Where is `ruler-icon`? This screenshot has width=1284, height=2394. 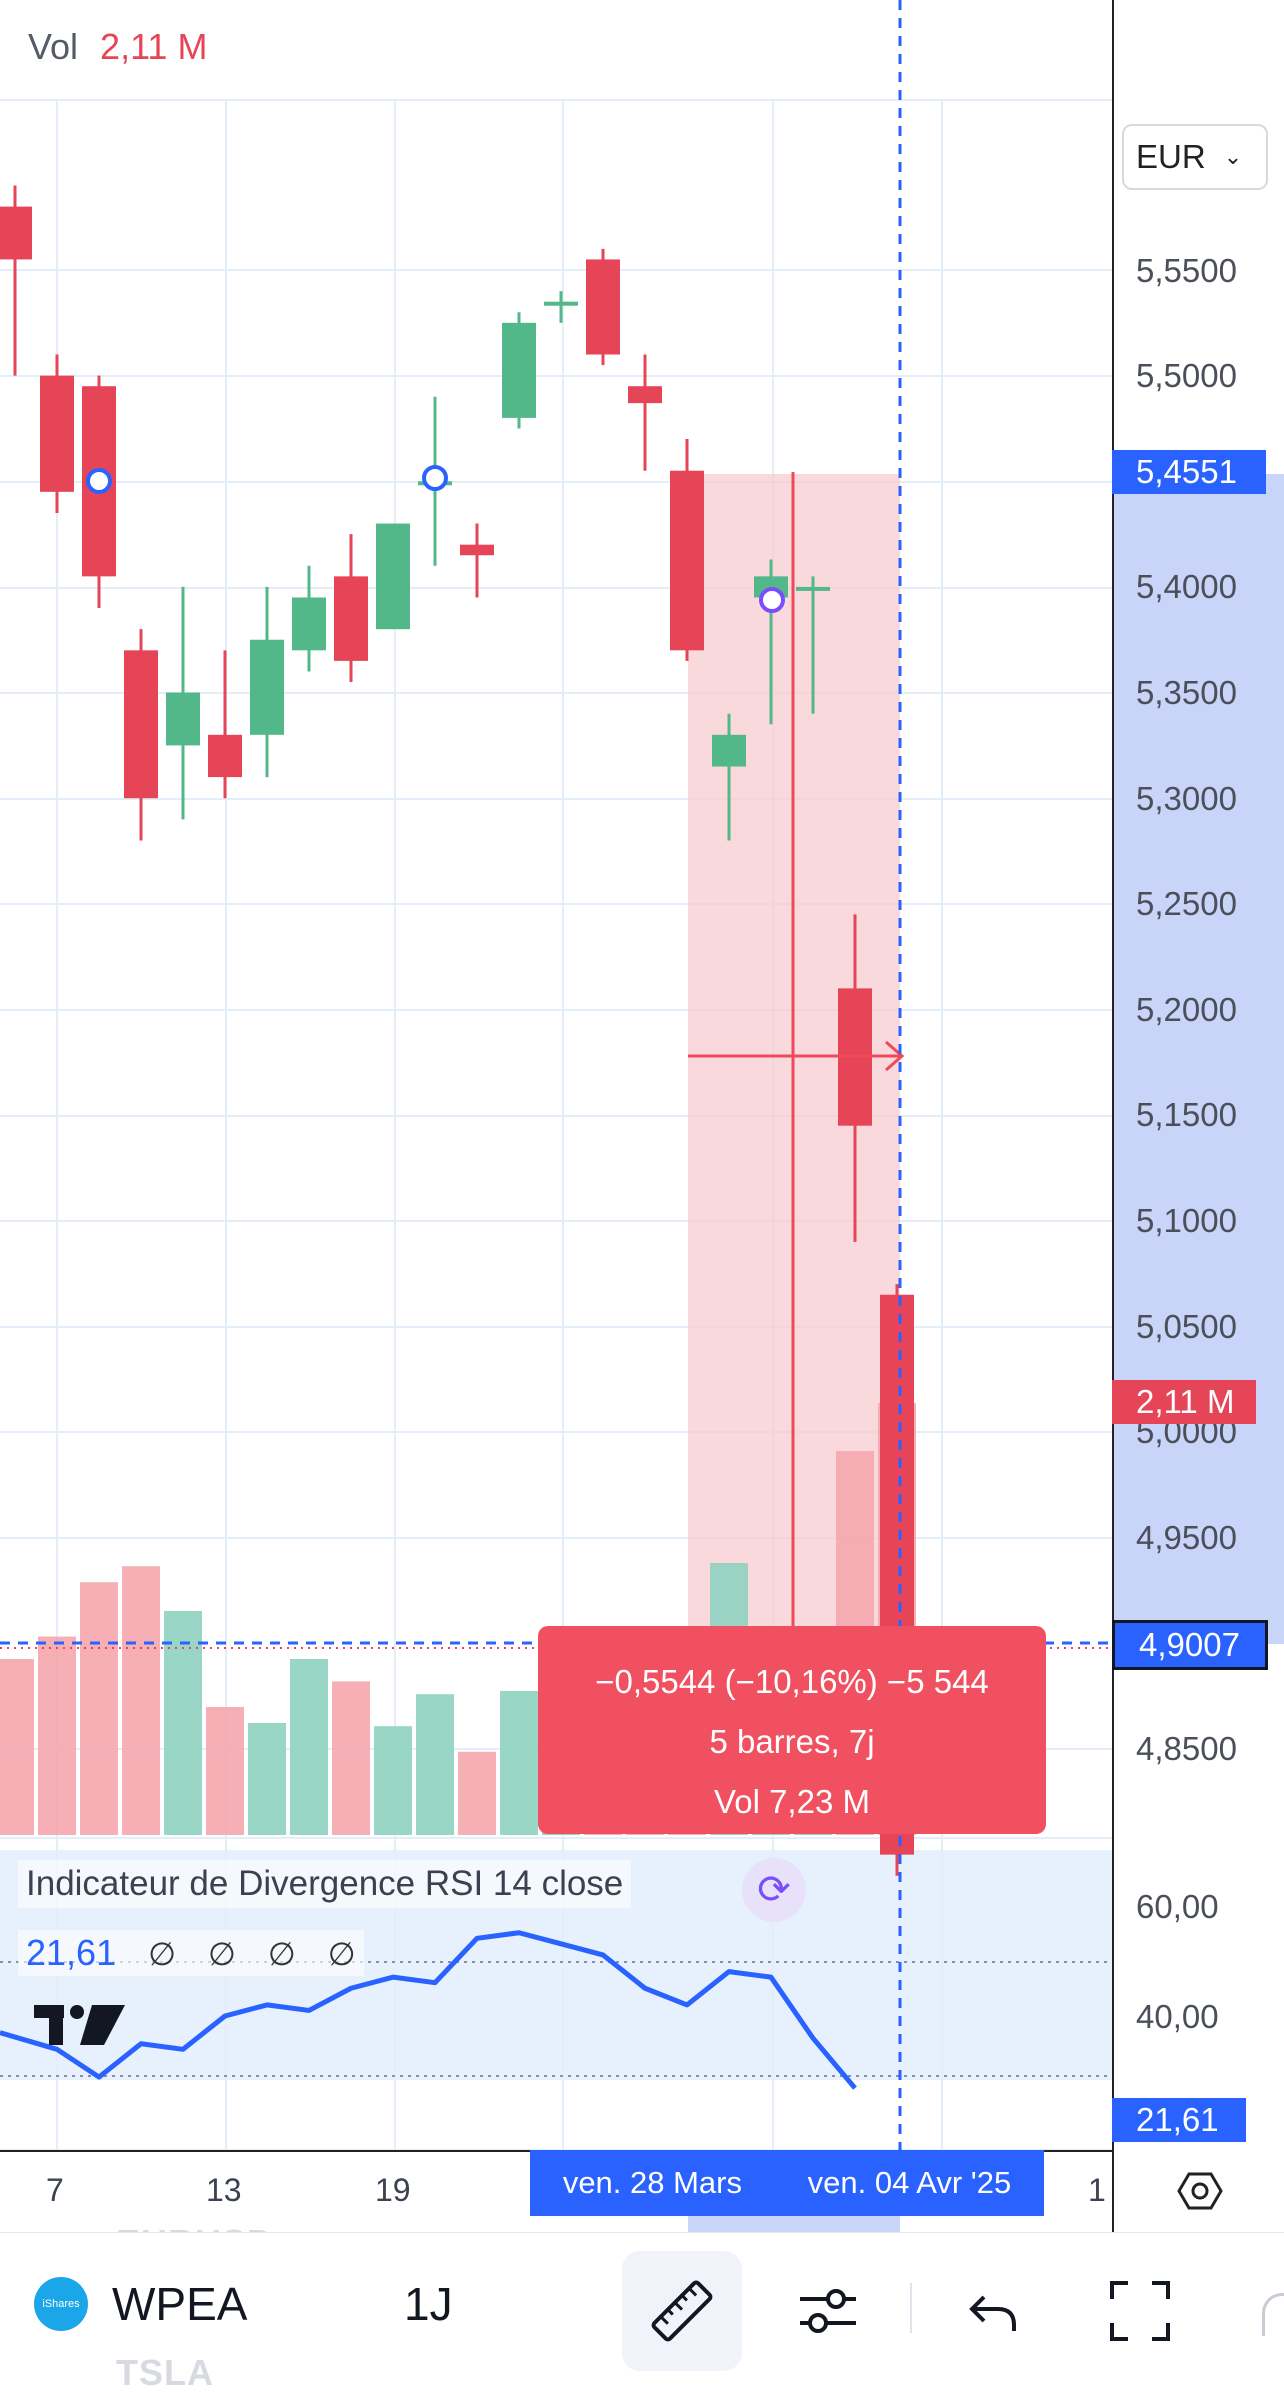
ruler-icon is located at coordinates (682, 2311).